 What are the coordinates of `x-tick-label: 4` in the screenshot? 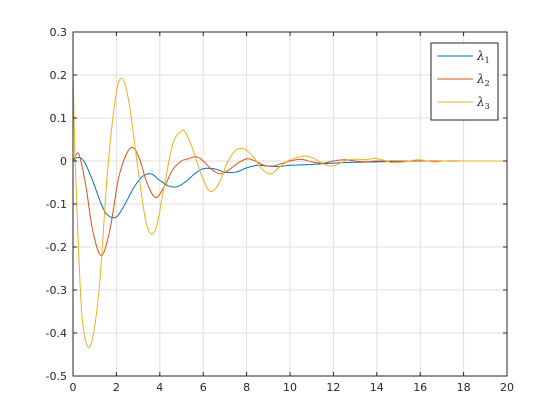 It's located at (159, 387).